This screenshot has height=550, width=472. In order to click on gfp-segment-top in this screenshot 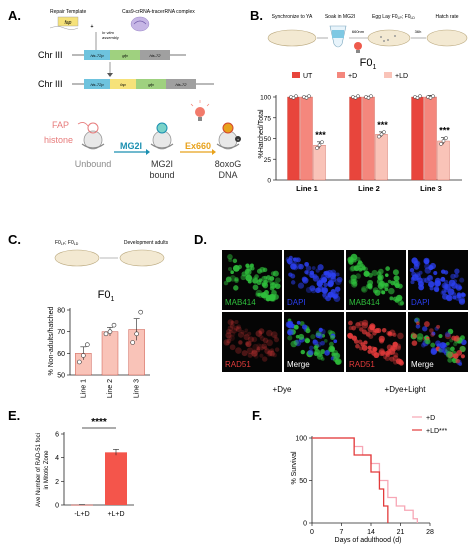, I will do `click(125, 55)`.